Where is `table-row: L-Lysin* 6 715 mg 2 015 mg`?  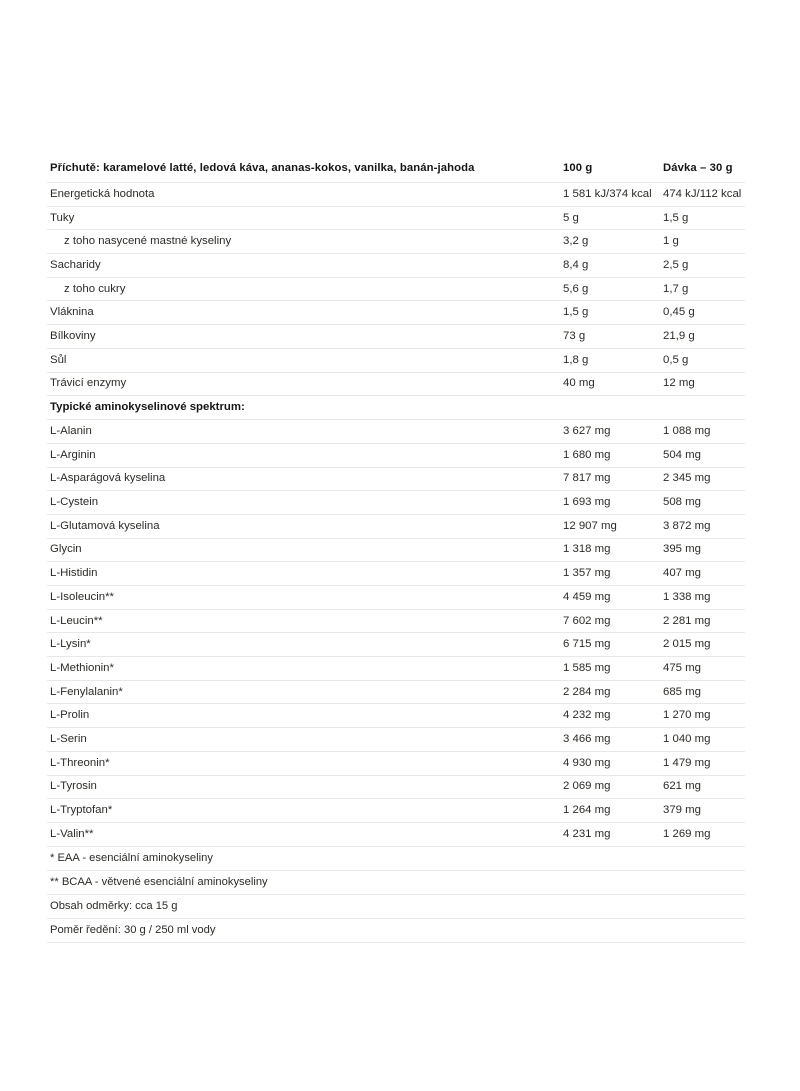
table-row: L-Lysin* 6 715 mg 2 015 mg is located at coordinates (396, 645).